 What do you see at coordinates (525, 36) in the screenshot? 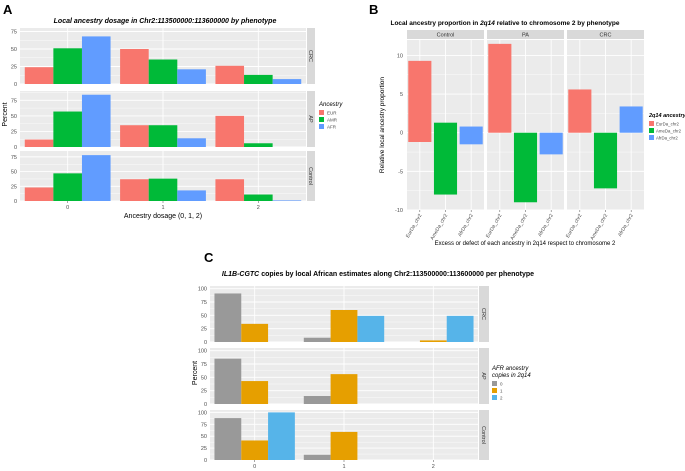
I see `facet-strip-label: PA` at bounding box center [525, 36].